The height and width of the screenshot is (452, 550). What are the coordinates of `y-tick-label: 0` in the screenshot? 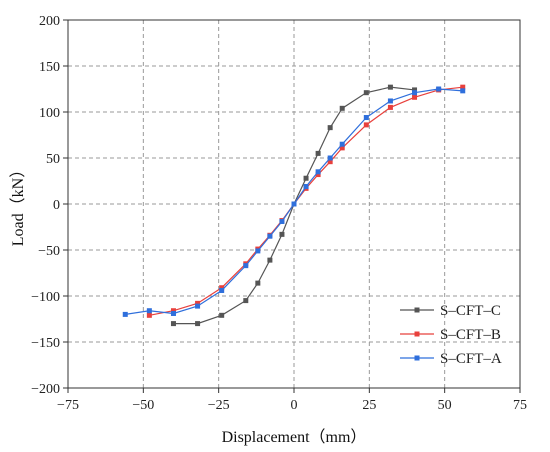 It's located at (56, 205).